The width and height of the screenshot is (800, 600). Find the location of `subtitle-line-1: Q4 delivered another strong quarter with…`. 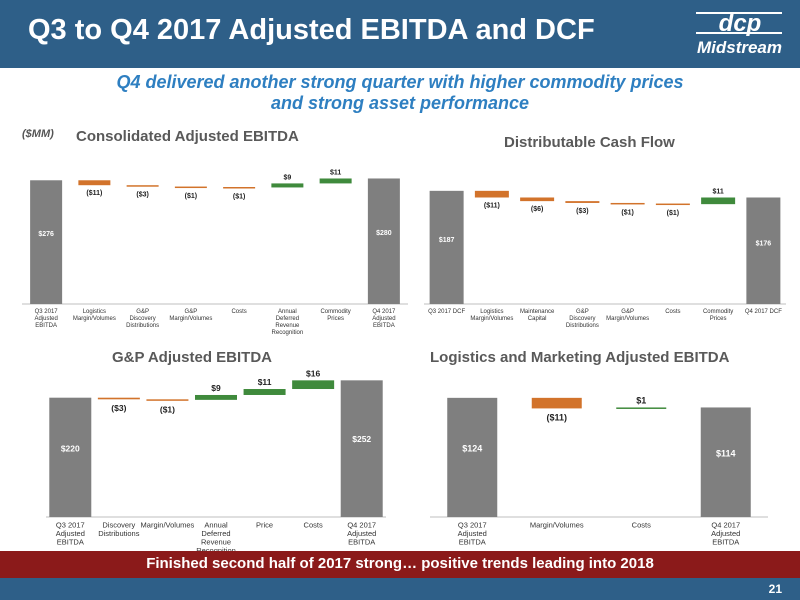

subtitle-line-1: Q4 delivered another strong quarter with… is located at coordinates (400, 82).